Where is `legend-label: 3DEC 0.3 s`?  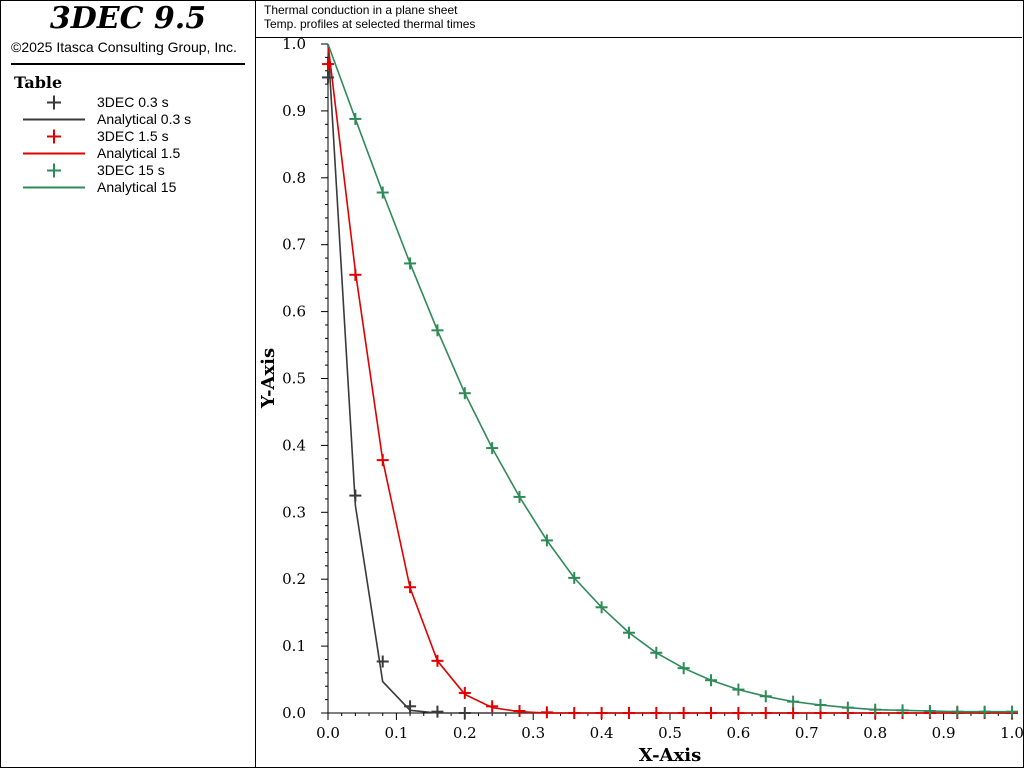 legend-label: 3DEC 0.3 s is located at coordinates (133, 102).